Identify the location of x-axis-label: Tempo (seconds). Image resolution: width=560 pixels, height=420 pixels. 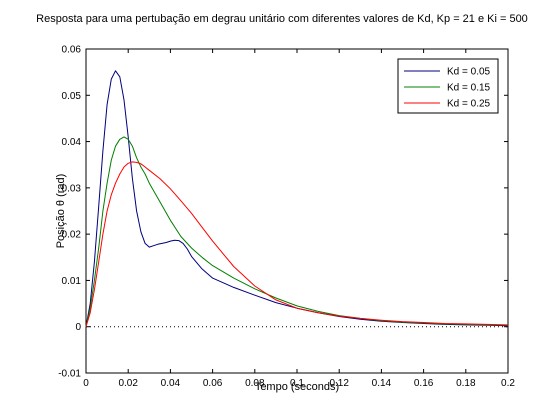
(297, 387).